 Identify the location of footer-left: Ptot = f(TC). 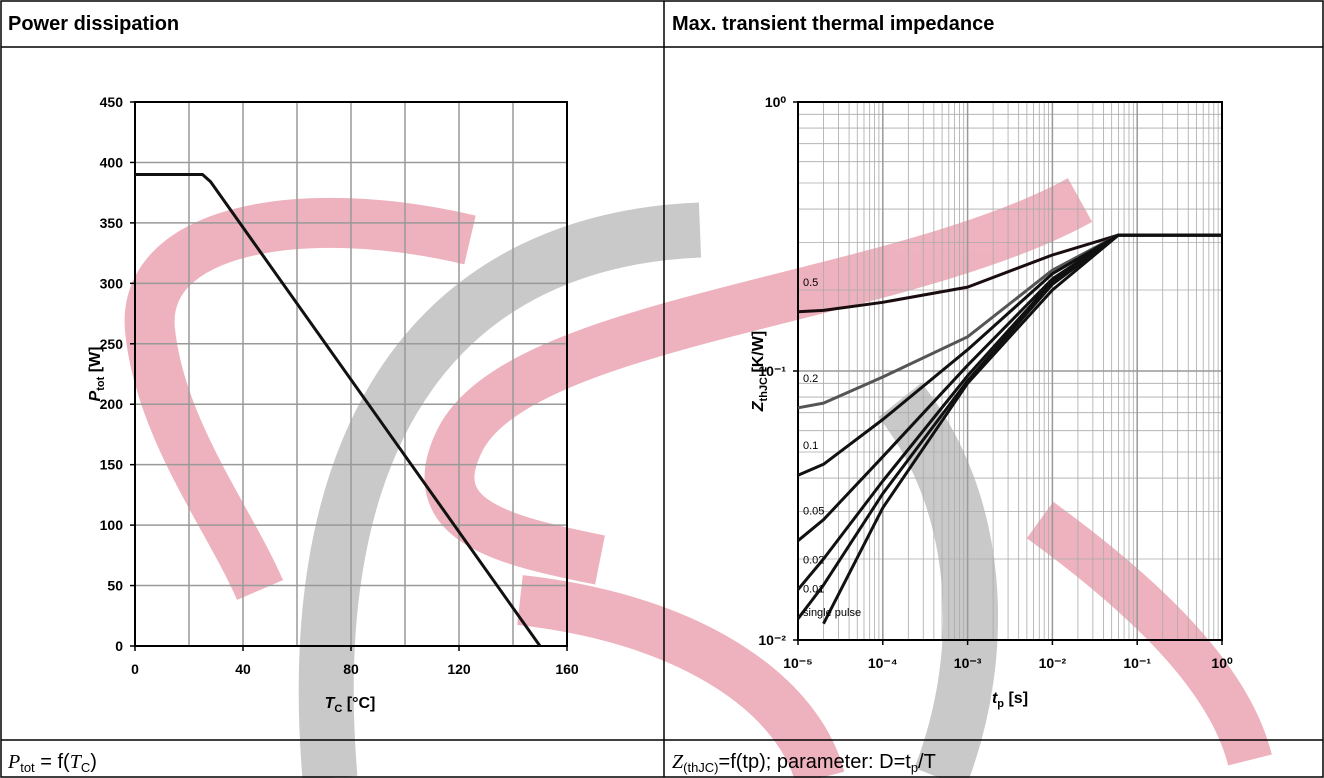
(52, 763).